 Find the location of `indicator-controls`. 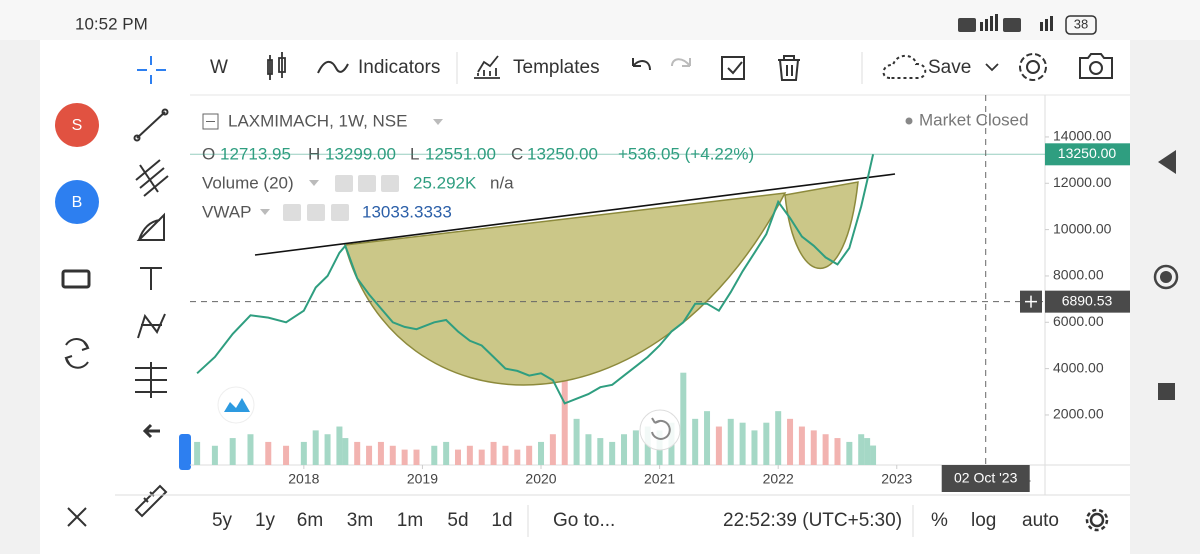

indicator-controls is located at coordinates (329, 198).